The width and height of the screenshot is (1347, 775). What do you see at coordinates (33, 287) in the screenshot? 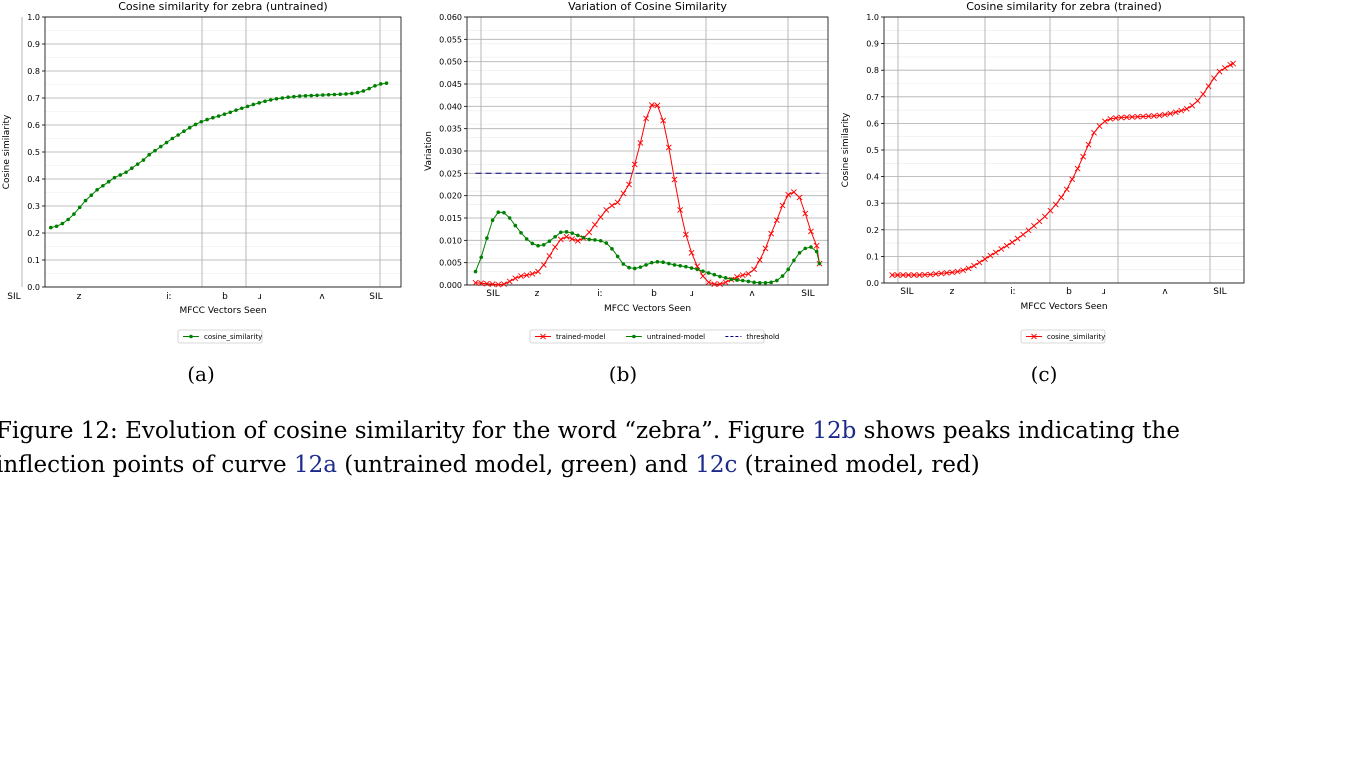
I see `y-tick-label: 0.0` at bounding box center [33, 287].